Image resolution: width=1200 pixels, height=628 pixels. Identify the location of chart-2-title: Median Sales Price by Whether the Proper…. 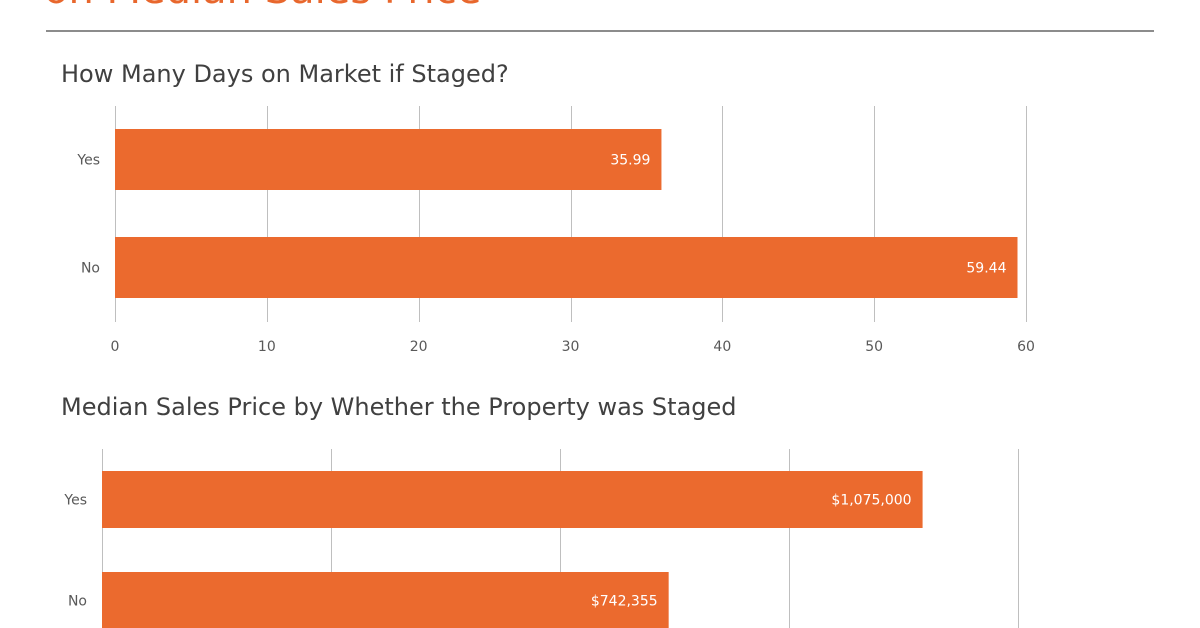
(399, 407).